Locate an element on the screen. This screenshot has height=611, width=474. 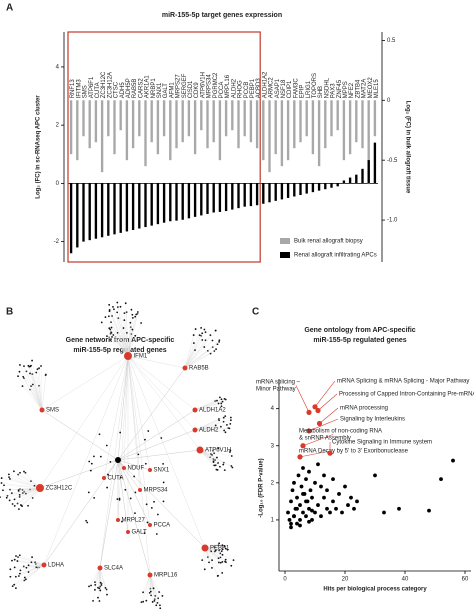
x-tick-label: SNX1 is located at coordinates (160, 90).